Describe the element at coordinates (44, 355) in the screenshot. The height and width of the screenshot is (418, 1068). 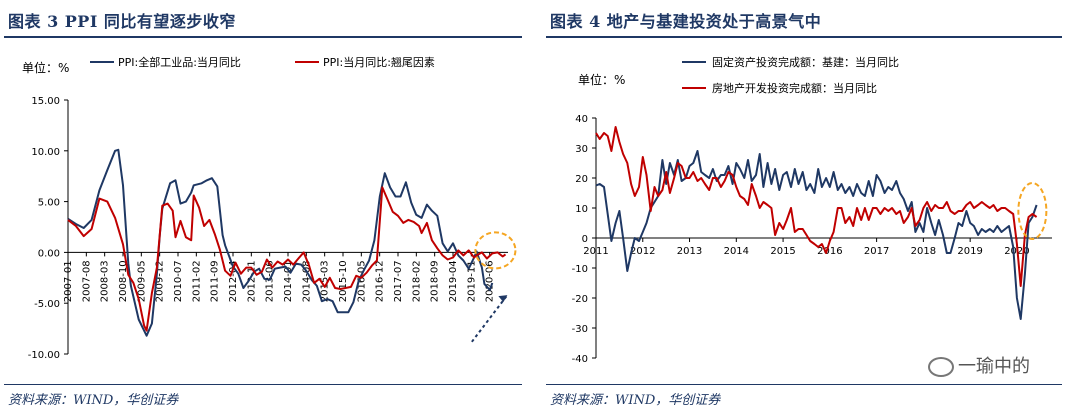
I see `left-y-tick-label: -10.00` at that location.